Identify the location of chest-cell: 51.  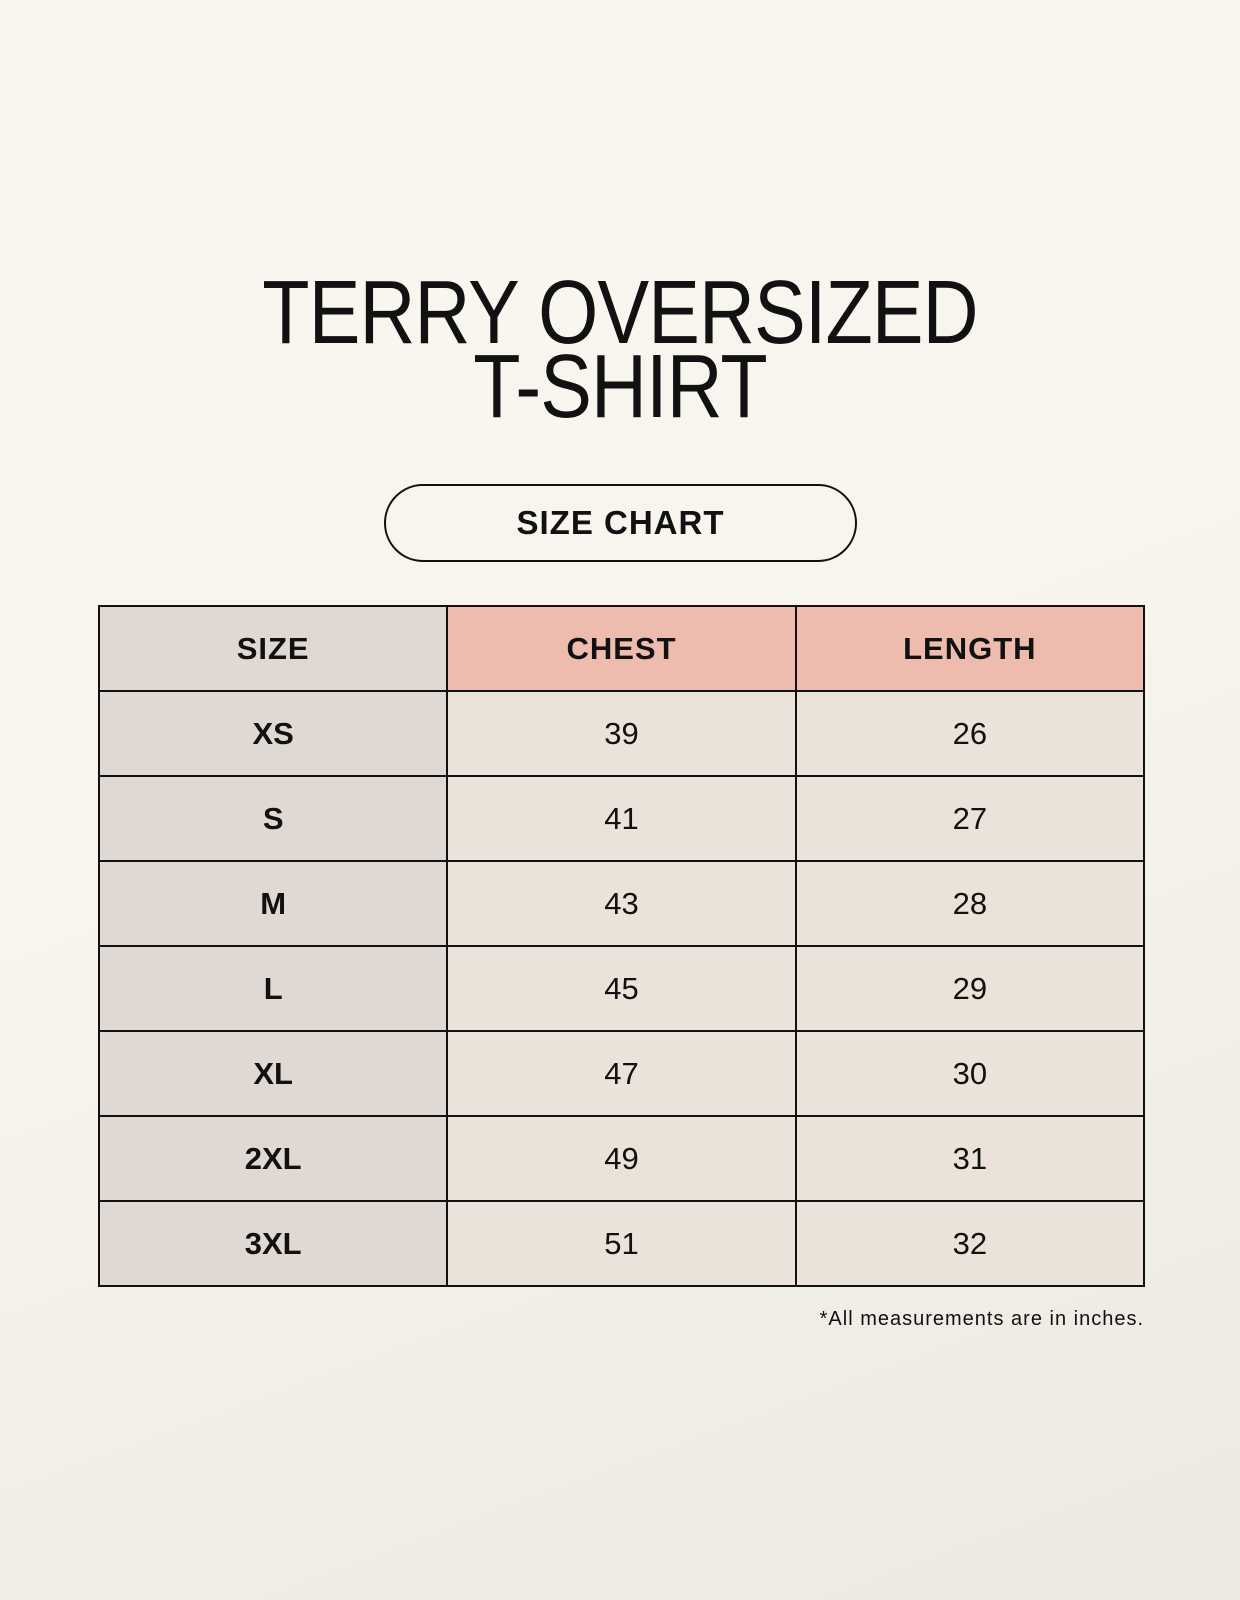
(621, 1243).